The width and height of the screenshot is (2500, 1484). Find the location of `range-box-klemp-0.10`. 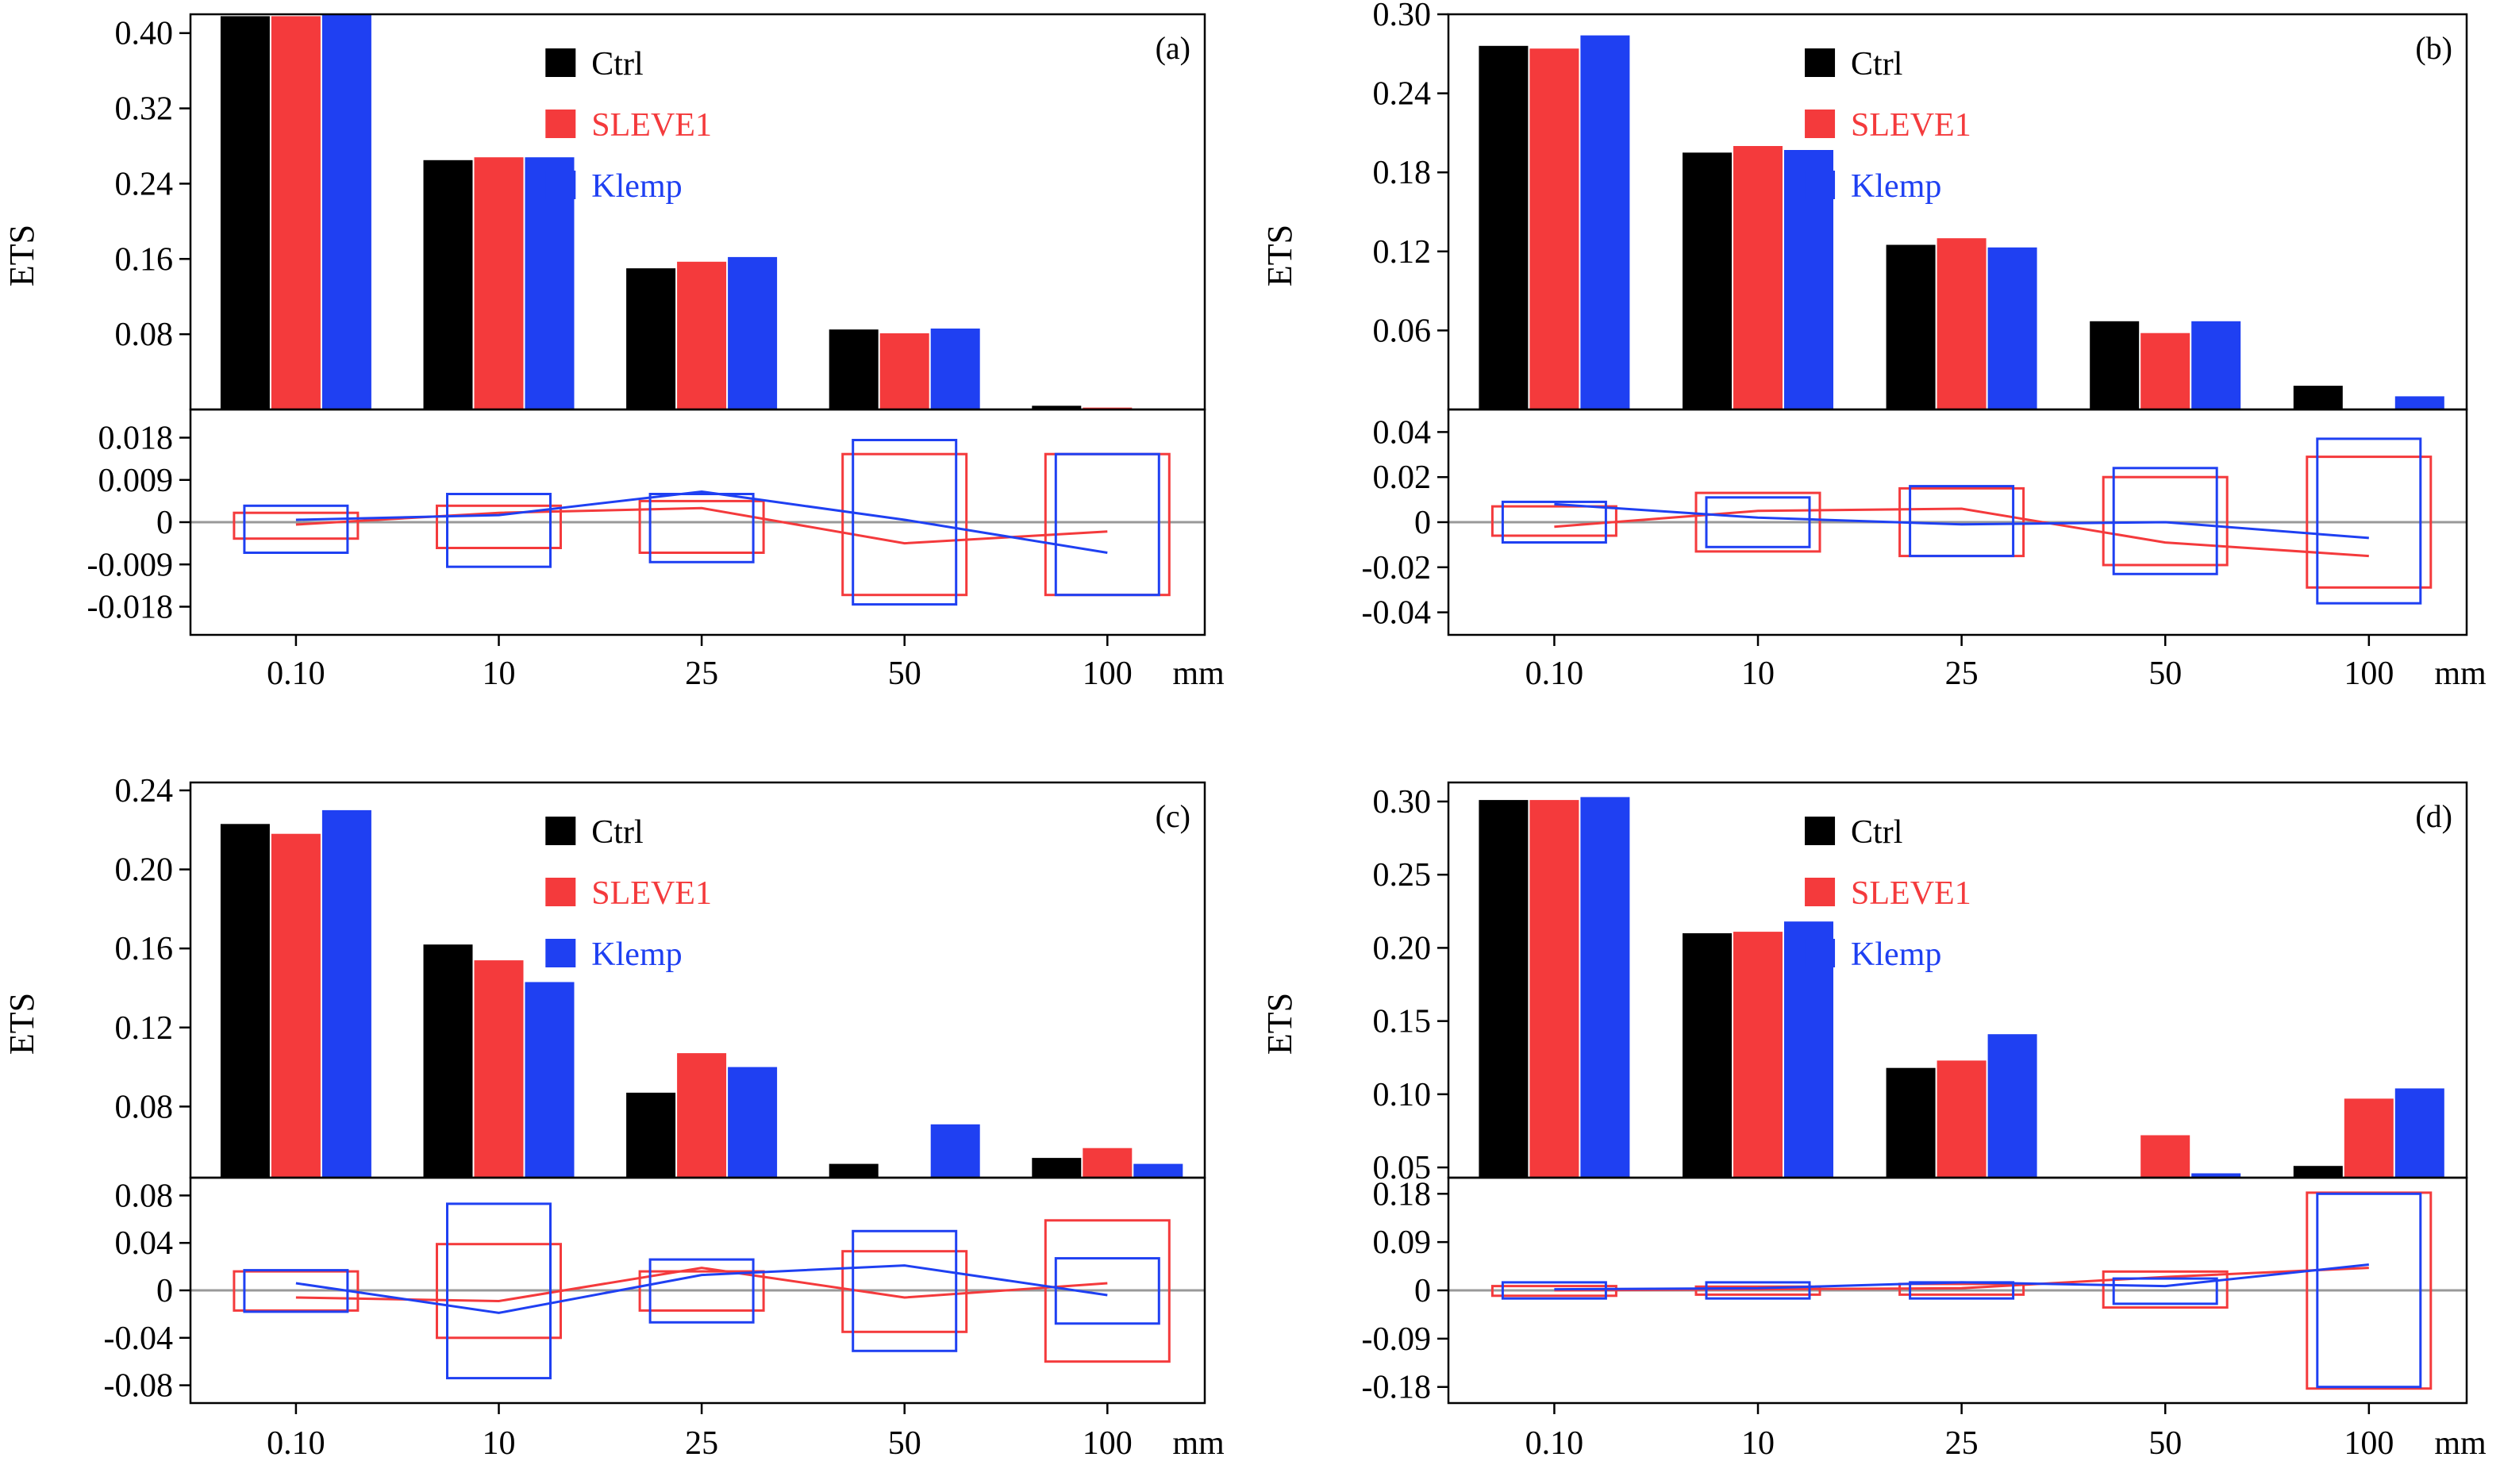

range-box-klemp-0.10 is located at coordinates (1554, 522).